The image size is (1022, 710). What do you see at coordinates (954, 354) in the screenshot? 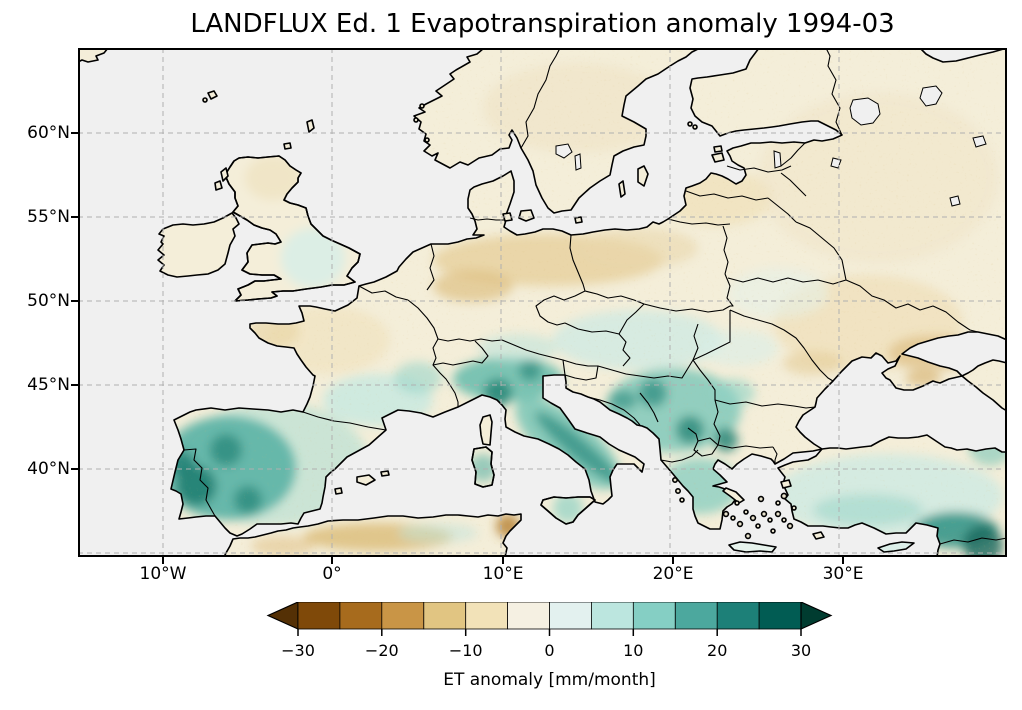
I see `sea-of-azov` at bounding box center [954, 354].